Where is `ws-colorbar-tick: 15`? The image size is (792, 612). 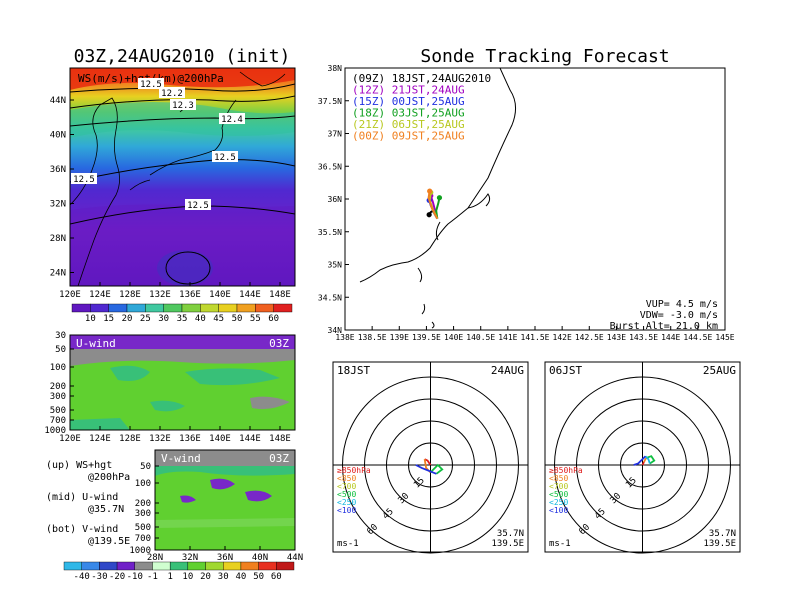 ws-colorbar-tick: 15 is located at coordinates (108, 319).